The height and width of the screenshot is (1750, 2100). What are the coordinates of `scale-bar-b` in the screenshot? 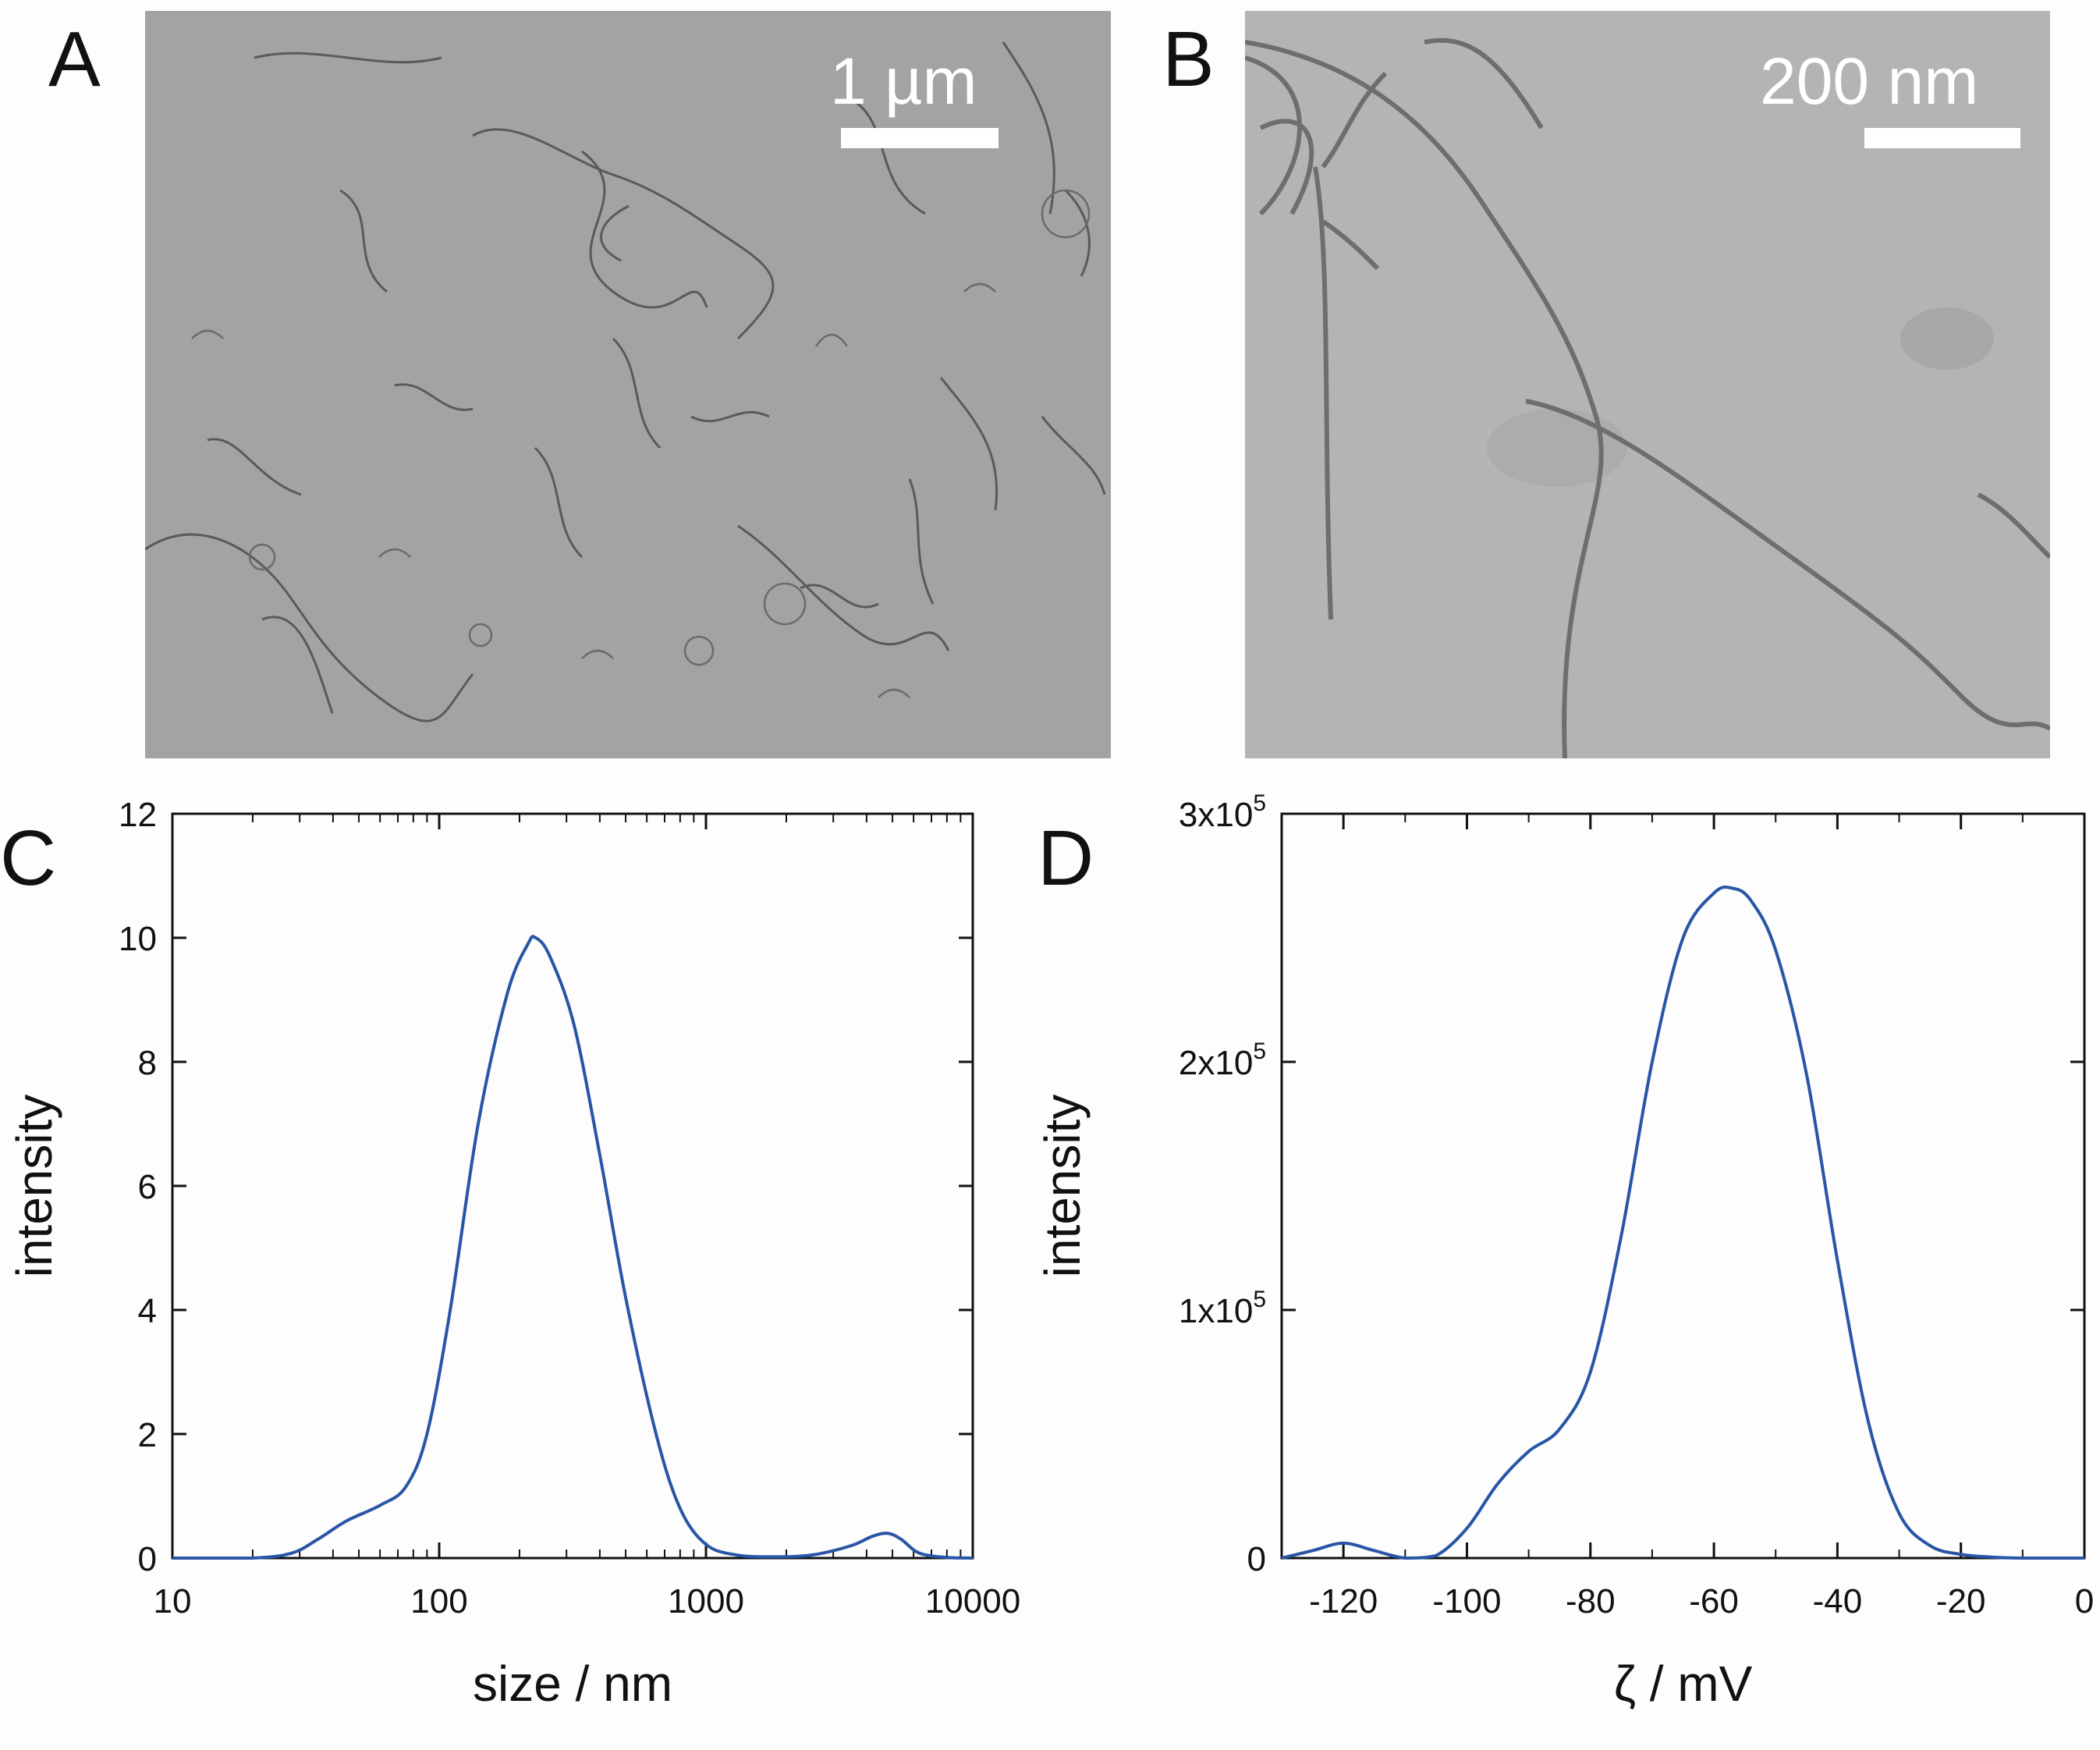 It's located at (1942, 138).